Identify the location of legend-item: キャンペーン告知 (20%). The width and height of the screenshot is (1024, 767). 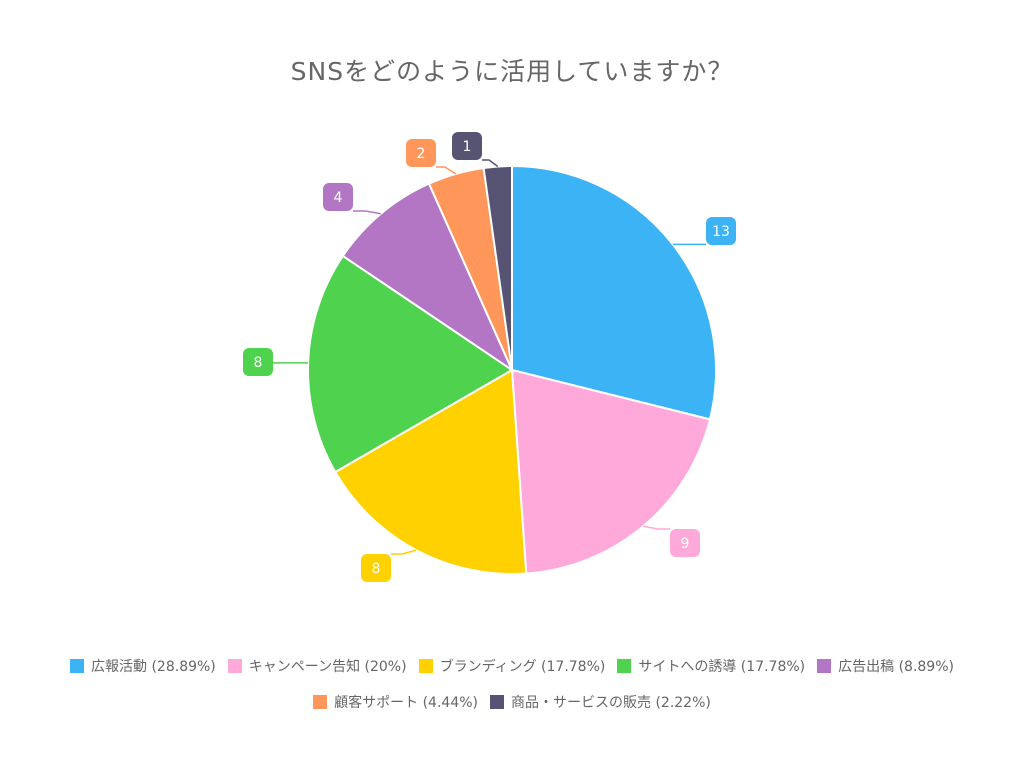
(317, 666).